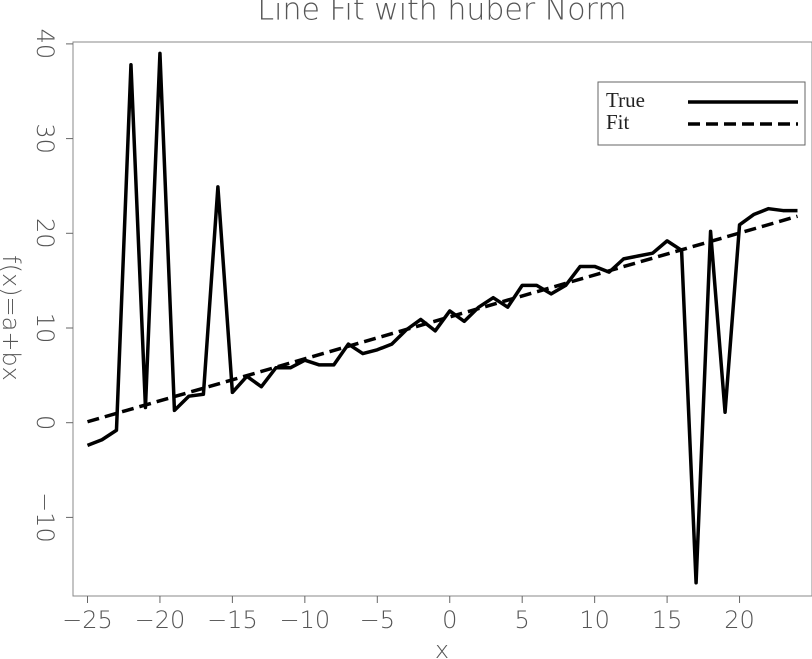 This screenshot has width=812, height=659. I want to click on x-tick-label: −15, so click(232, 620).